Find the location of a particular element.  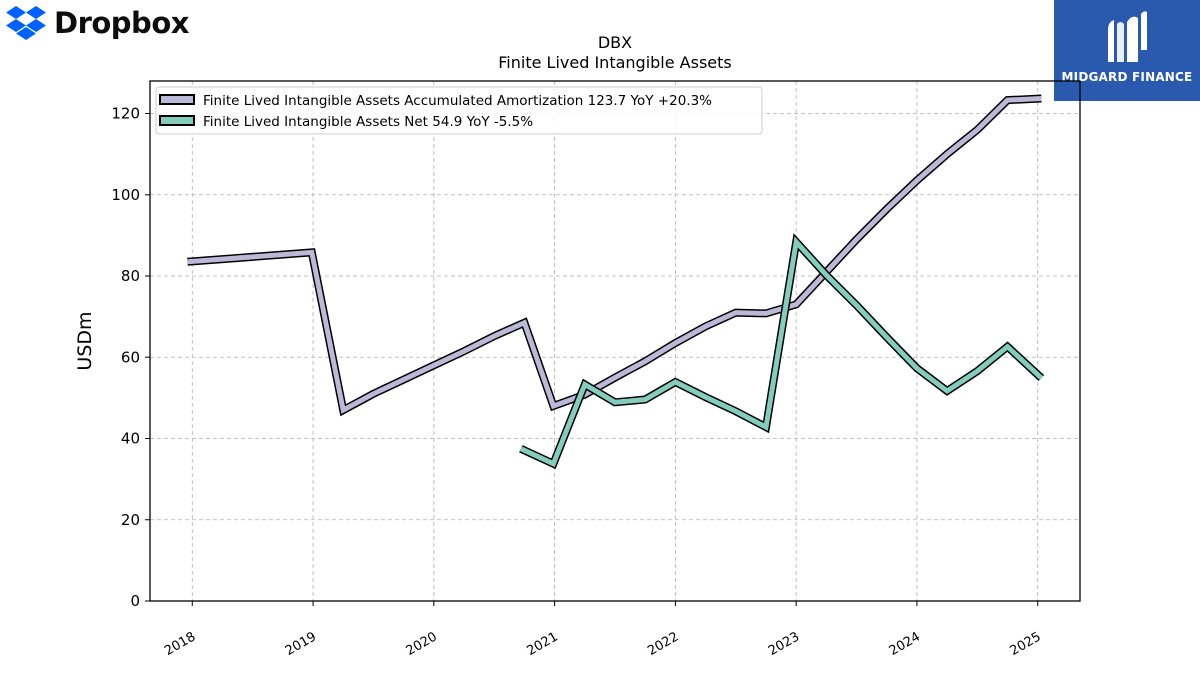

chart-title: DBX is located at coordinates (615, 42).